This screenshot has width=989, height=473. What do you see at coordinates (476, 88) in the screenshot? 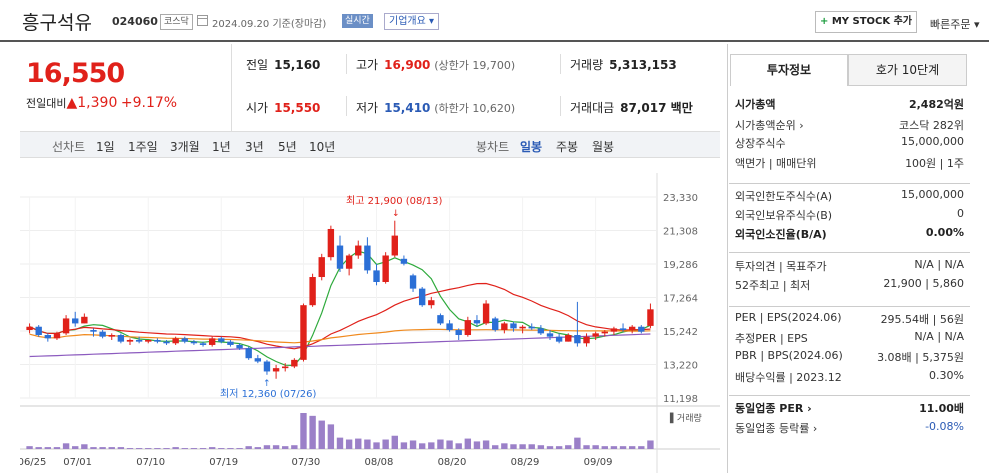
I see `stats-panel` at bounding box center [476, 88].